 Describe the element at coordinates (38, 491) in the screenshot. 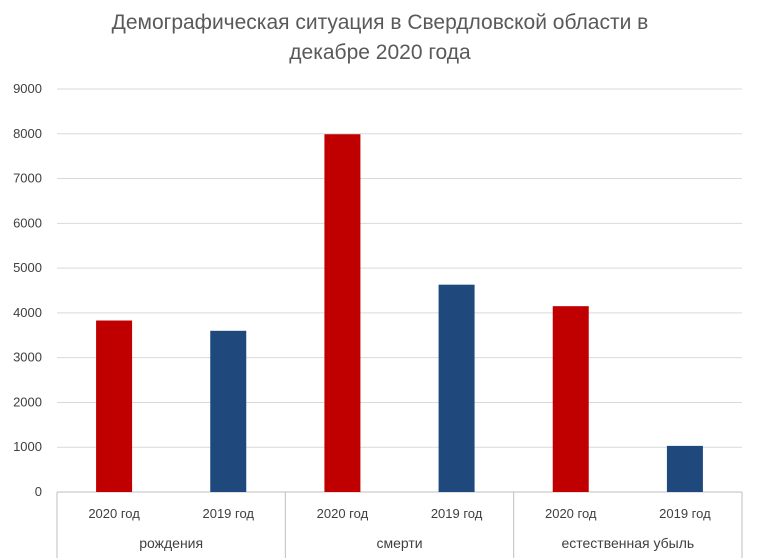

I see `y-tick-label: 0` at that location.